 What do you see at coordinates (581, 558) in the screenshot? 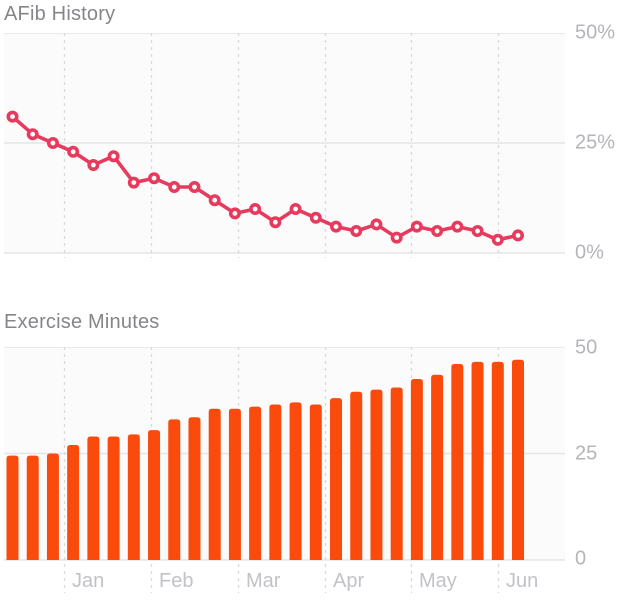
I see `exercise-y-tick-0: 0` at bounding box center [581, 558].